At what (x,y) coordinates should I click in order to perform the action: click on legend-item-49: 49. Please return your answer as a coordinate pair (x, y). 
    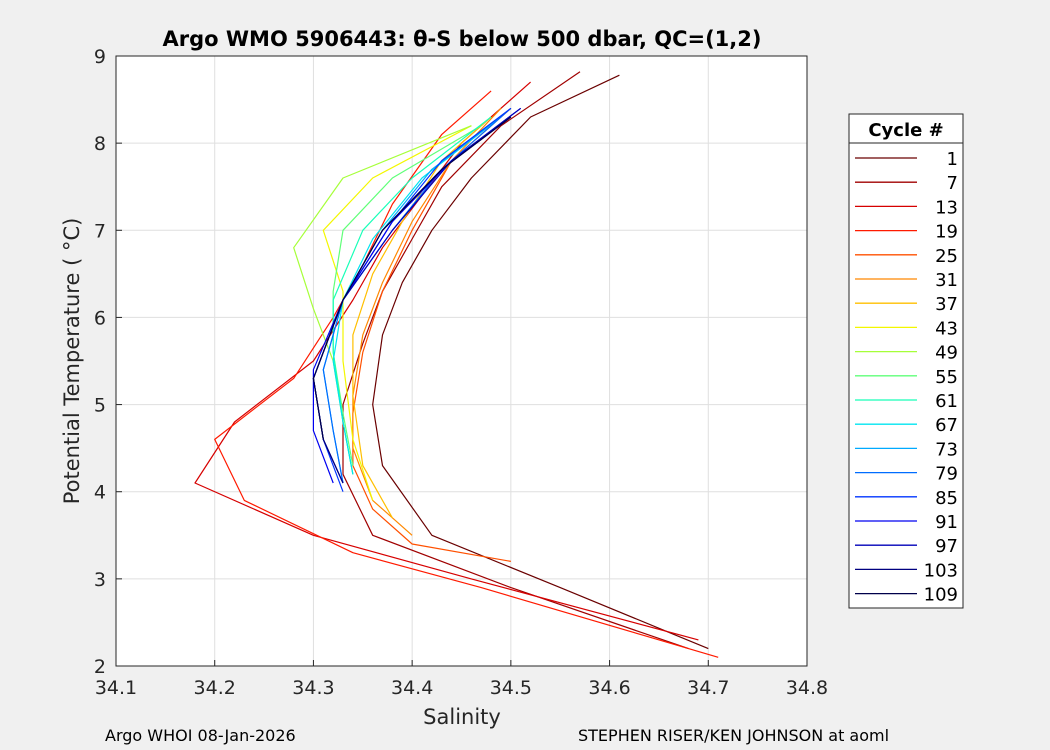
    Looking at the image, I should click on (906, 353).